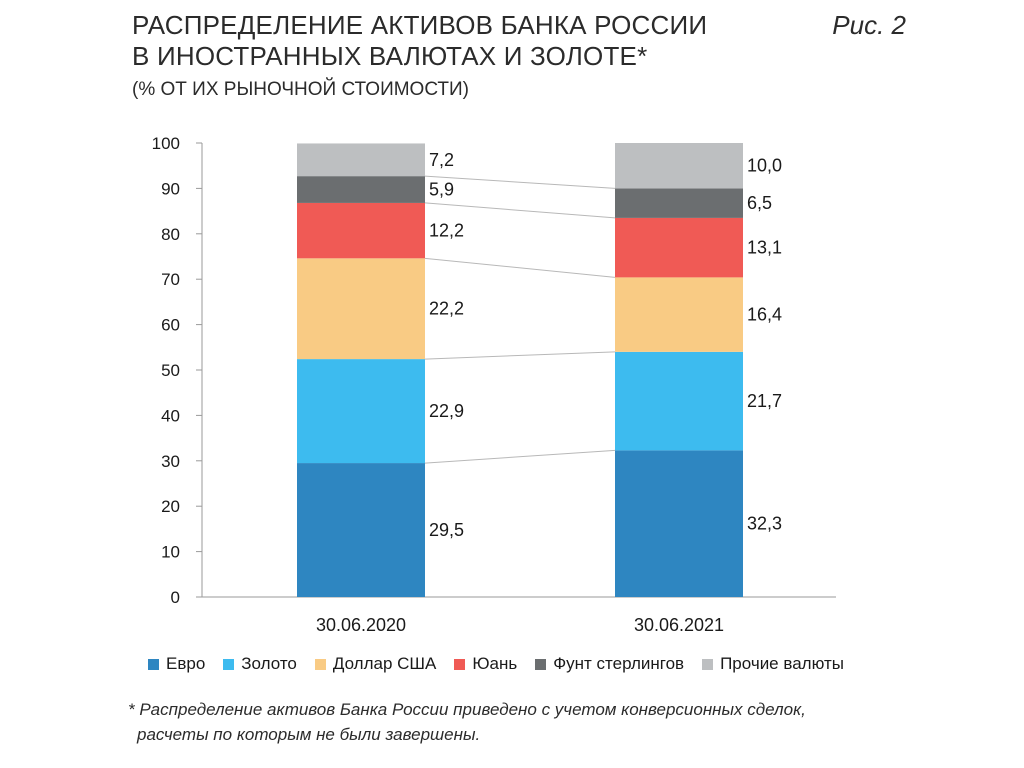  What do you see at coordinates (869, 25) in the screenshot?
I see `figure-label: Рис. 2` at bounding box center [869, 25].